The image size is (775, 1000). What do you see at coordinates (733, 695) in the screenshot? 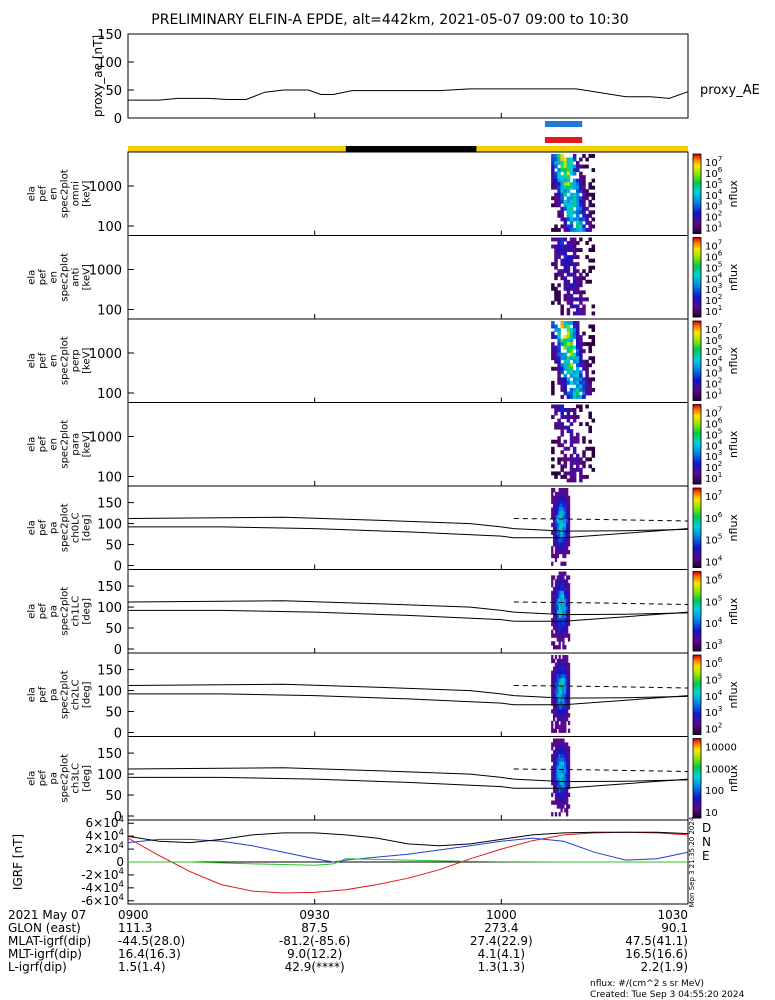
I see `colorbar-label-text: nflux` at bounding box center [733, 695].